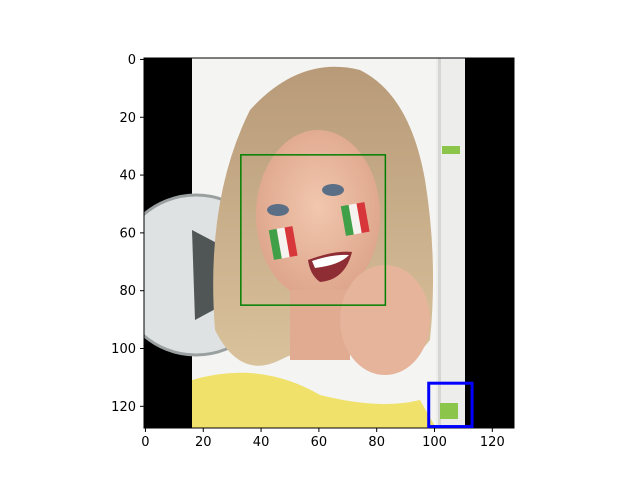 The width and height of the screenshot is (640, 480). What do you see at coordinates (145, 442) in the screenshot?
I see `x-tick-label: 0` at bounding box center [145, 442].